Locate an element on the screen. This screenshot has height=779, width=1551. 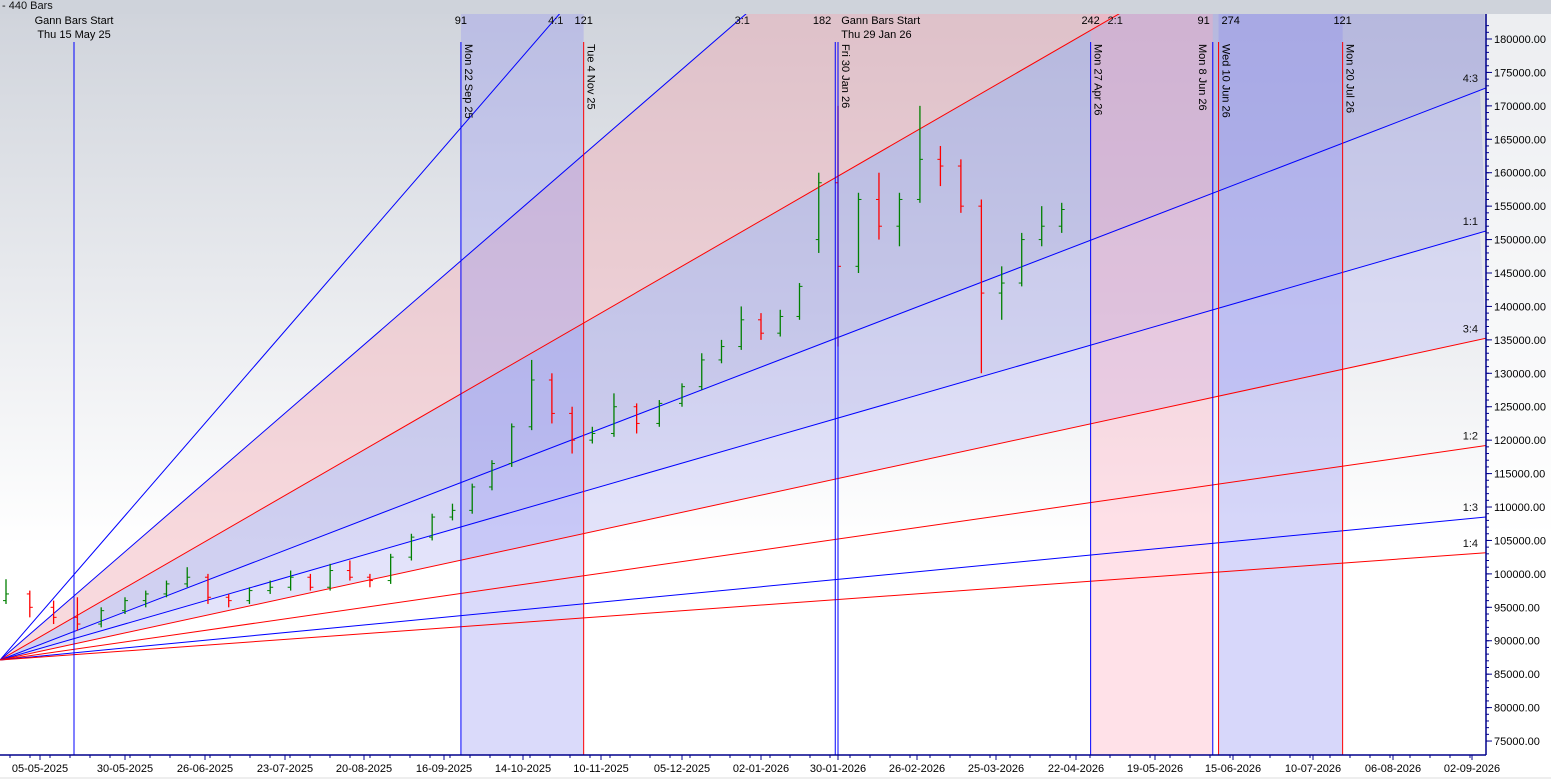
price-axis-label: 175000.00 is located at coordinates (1520, 73).